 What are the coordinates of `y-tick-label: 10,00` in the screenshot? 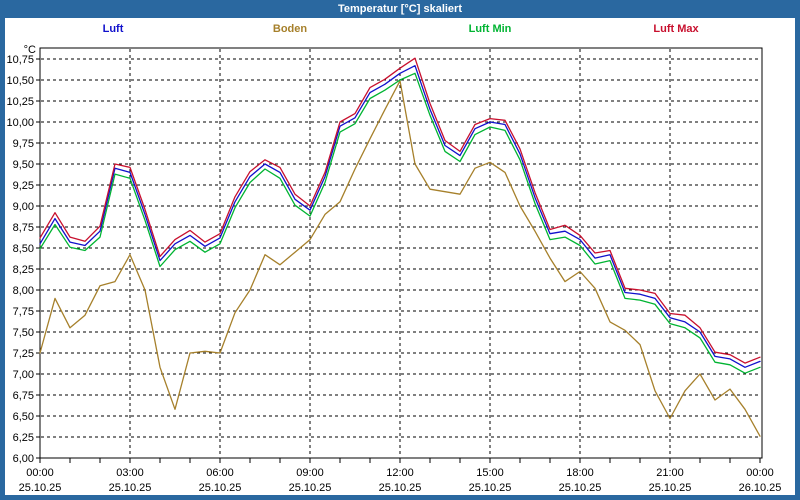 It's located at (20, 123).